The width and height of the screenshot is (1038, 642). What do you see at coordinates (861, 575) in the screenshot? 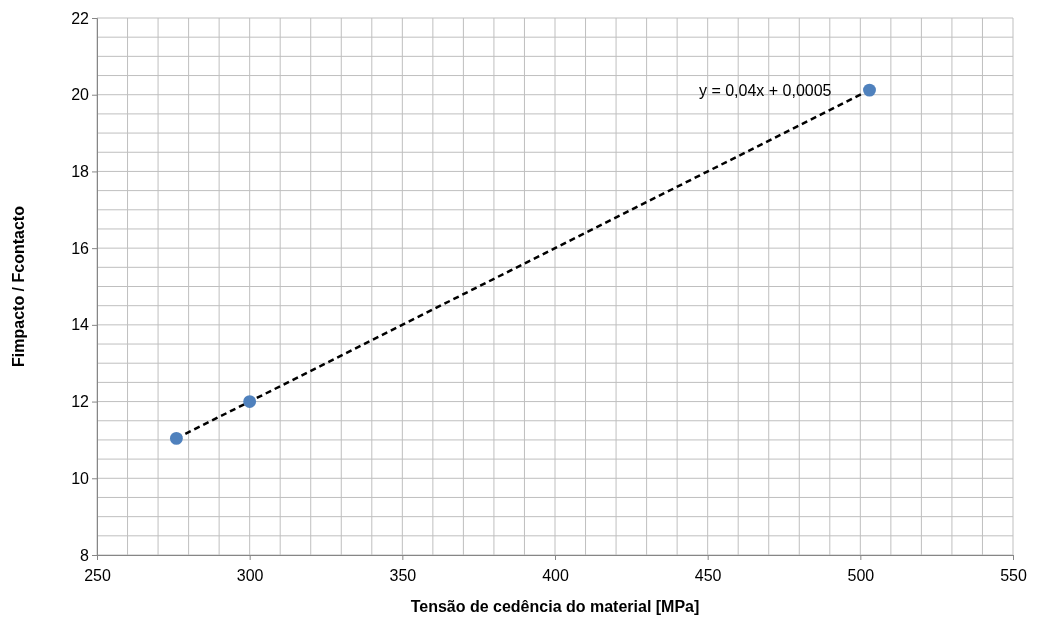
I see `x-tick-label: 500` at bounding box center [861, 575].